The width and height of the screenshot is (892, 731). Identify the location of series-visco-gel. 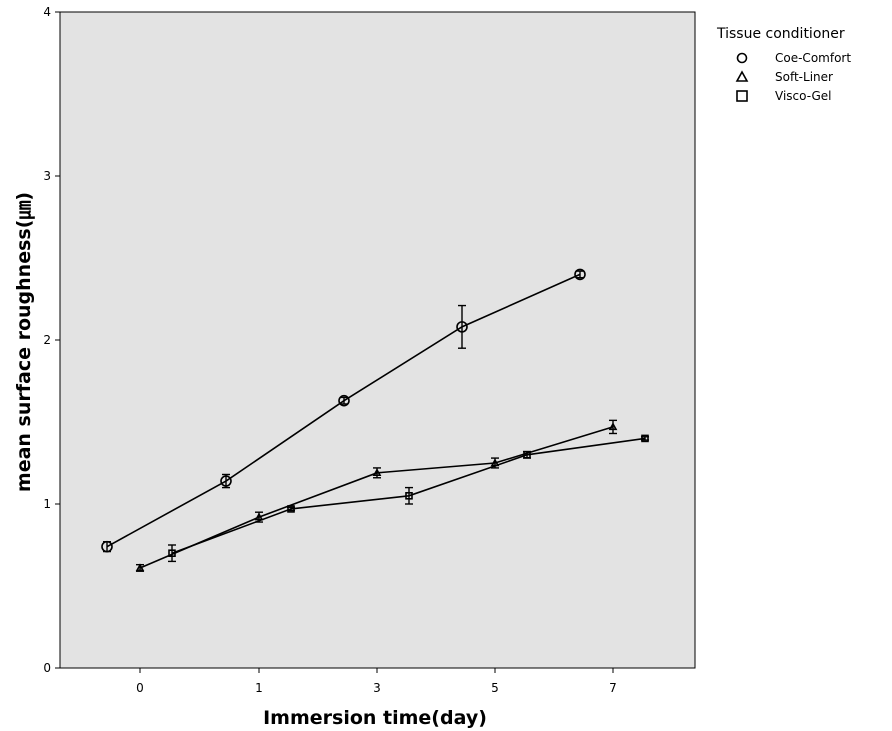
(408, 498).